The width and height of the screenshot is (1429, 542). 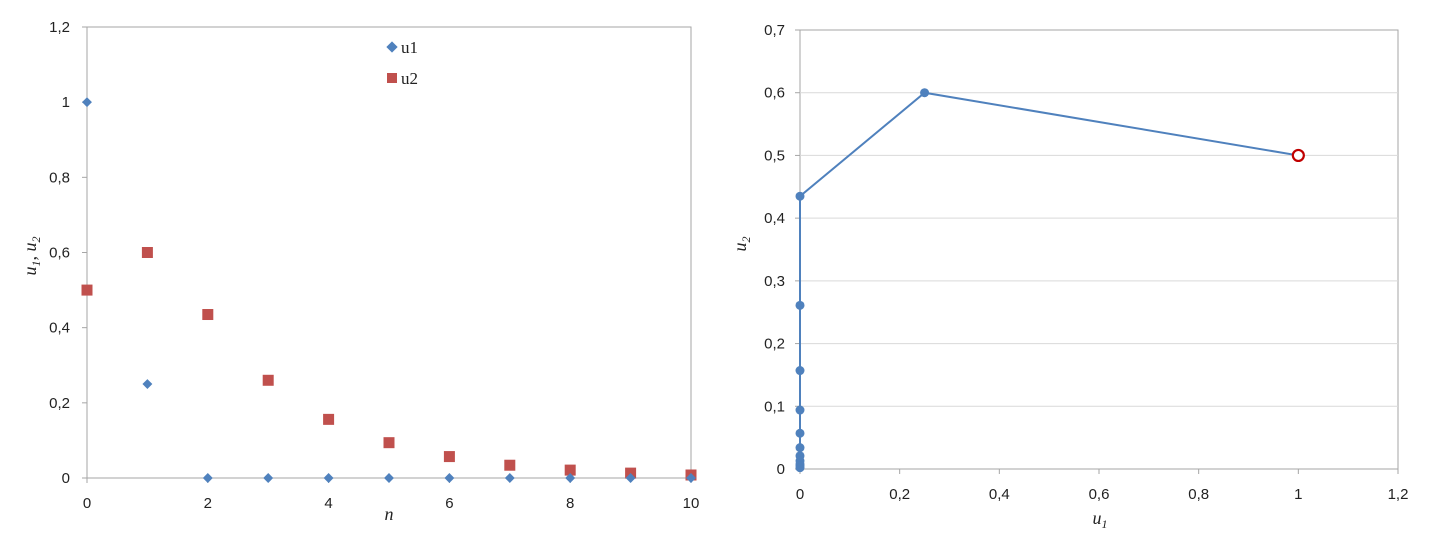 What do you see at coordinates (392, 47) in the screenshot?
I see `legend-u1-marker` at bounding box center [392, 47].